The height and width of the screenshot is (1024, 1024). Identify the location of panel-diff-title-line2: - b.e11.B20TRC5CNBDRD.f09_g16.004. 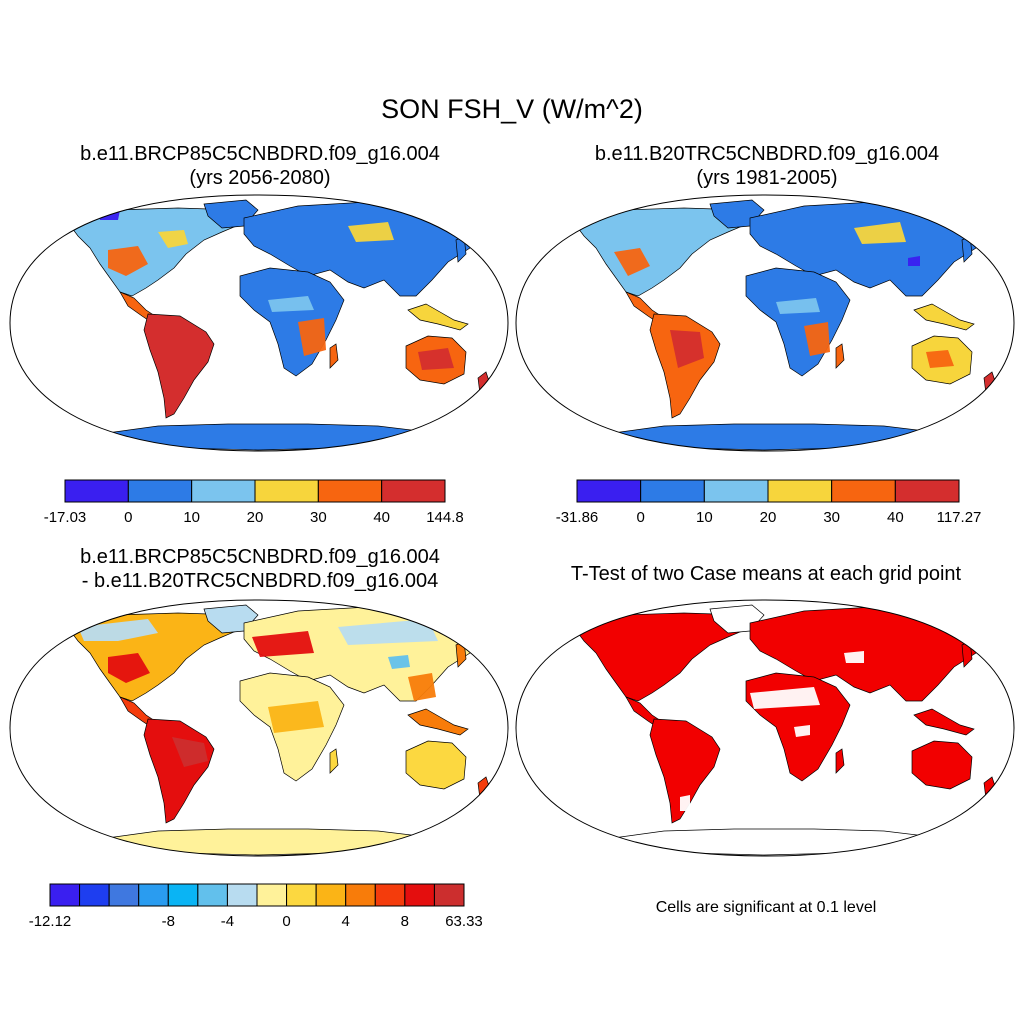
(260, 581).